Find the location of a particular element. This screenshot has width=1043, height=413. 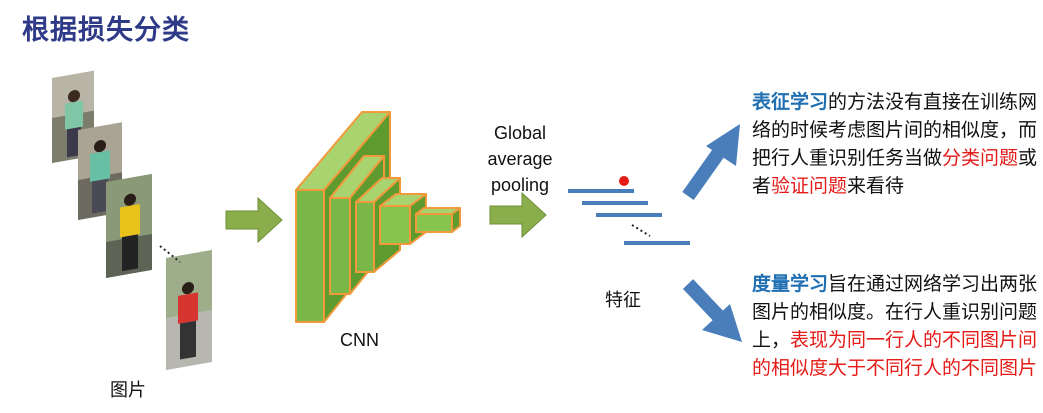

pooling-label-line-1: Global is located at coordinates (520, 133).